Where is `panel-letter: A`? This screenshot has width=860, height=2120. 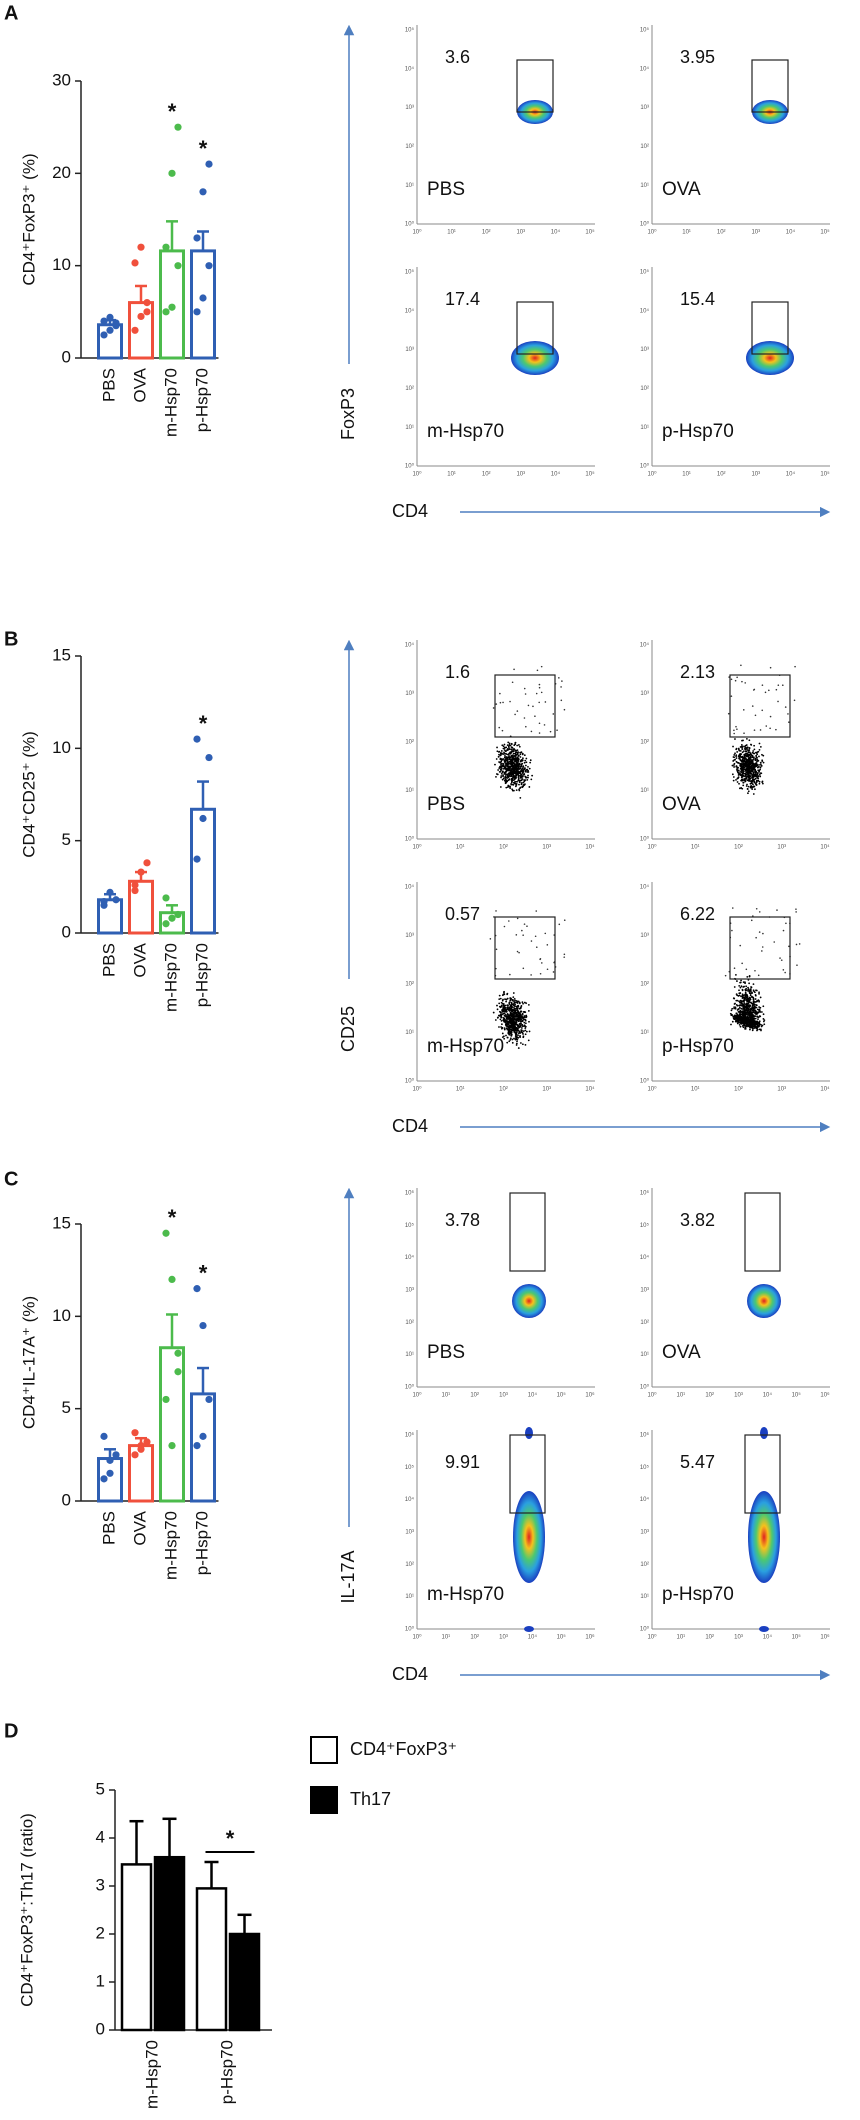
panel-letter: A is located at coordinates (11, 13).